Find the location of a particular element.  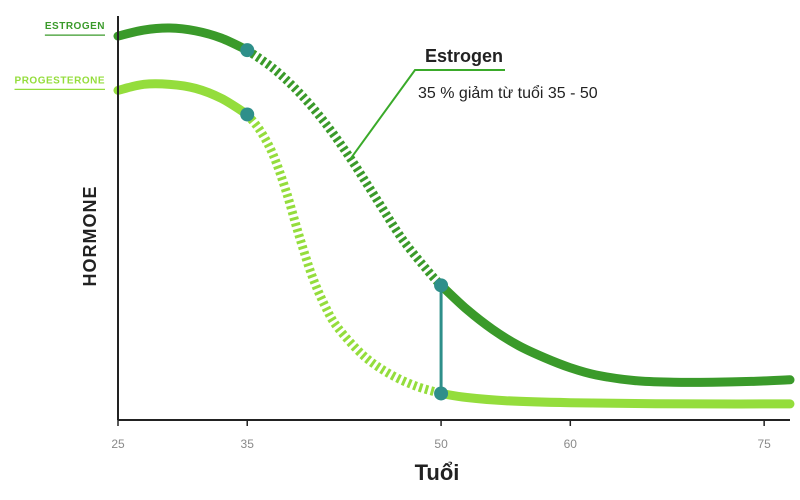

y-axis-title: HORMONE is located at coordinates (90, 236).